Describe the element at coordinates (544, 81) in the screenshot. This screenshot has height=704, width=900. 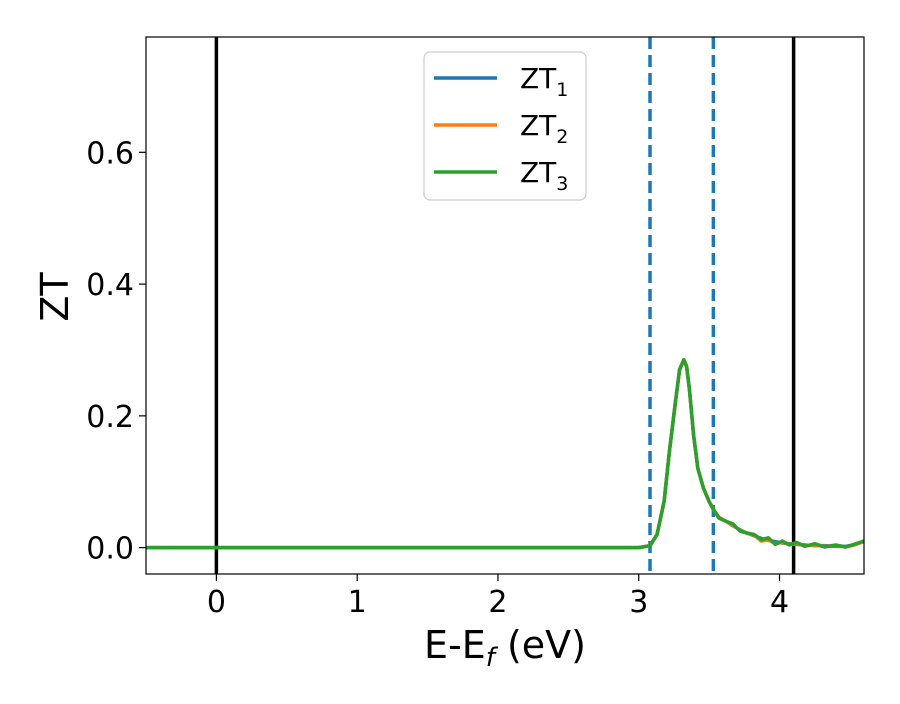
I see `legend-label-zt1: ZT1` at that location.